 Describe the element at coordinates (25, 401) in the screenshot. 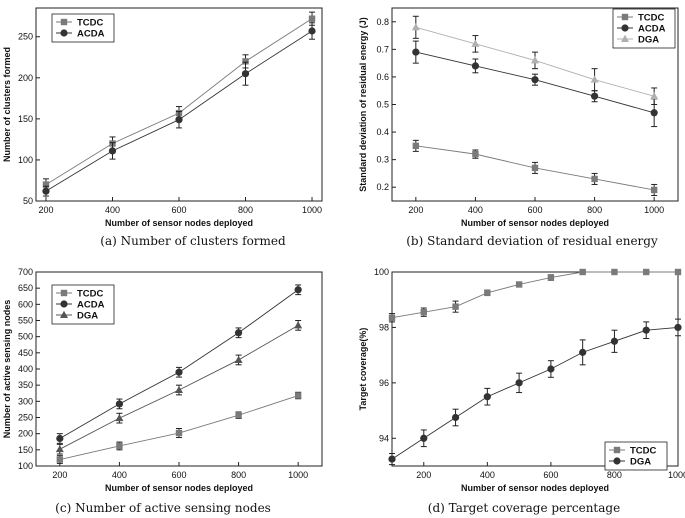

I see `y-tick-label: 300` at that location.